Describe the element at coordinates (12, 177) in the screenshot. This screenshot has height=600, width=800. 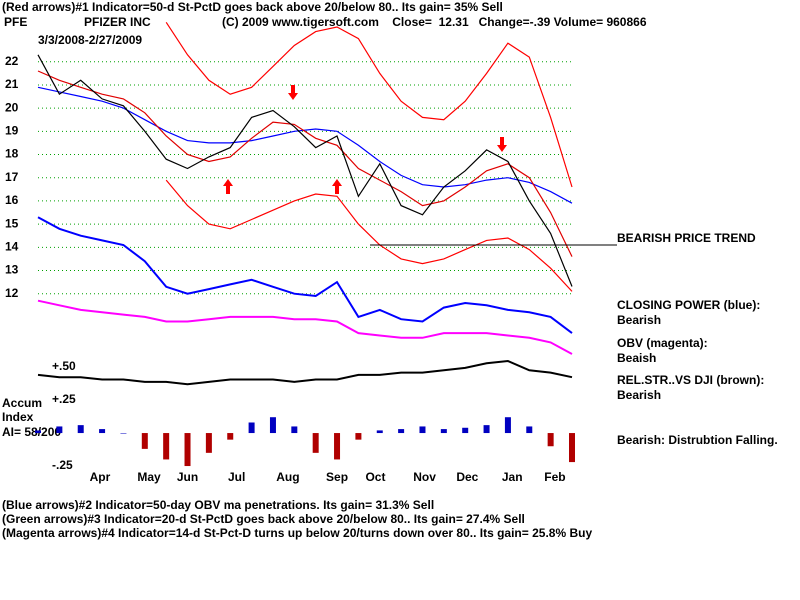
I see `y-tick-label: 17` at that location.